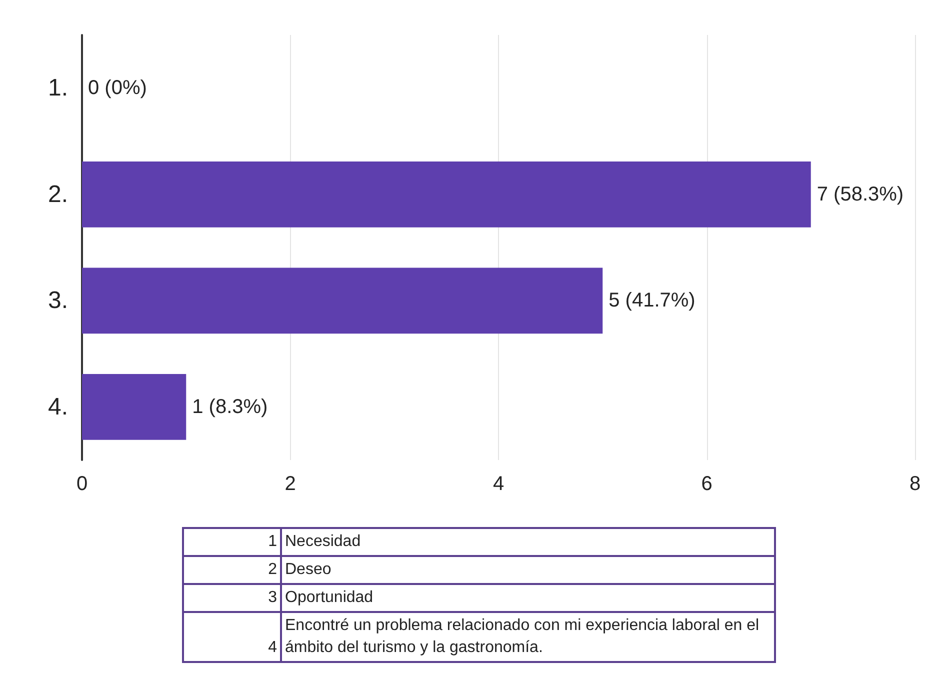 The image size is (935, 674). Describe the element at coordinates (82, 484) in the screenshot. I see `x-tick-label: 0` at that location.